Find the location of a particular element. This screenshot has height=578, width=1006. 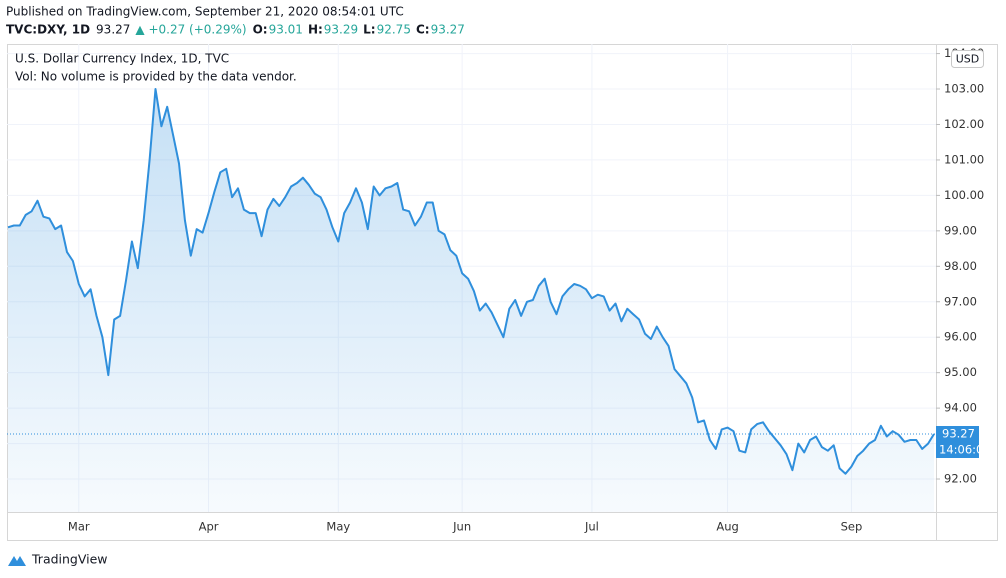

y-tick-label: 92.00 is located at coordinates (960, 479).